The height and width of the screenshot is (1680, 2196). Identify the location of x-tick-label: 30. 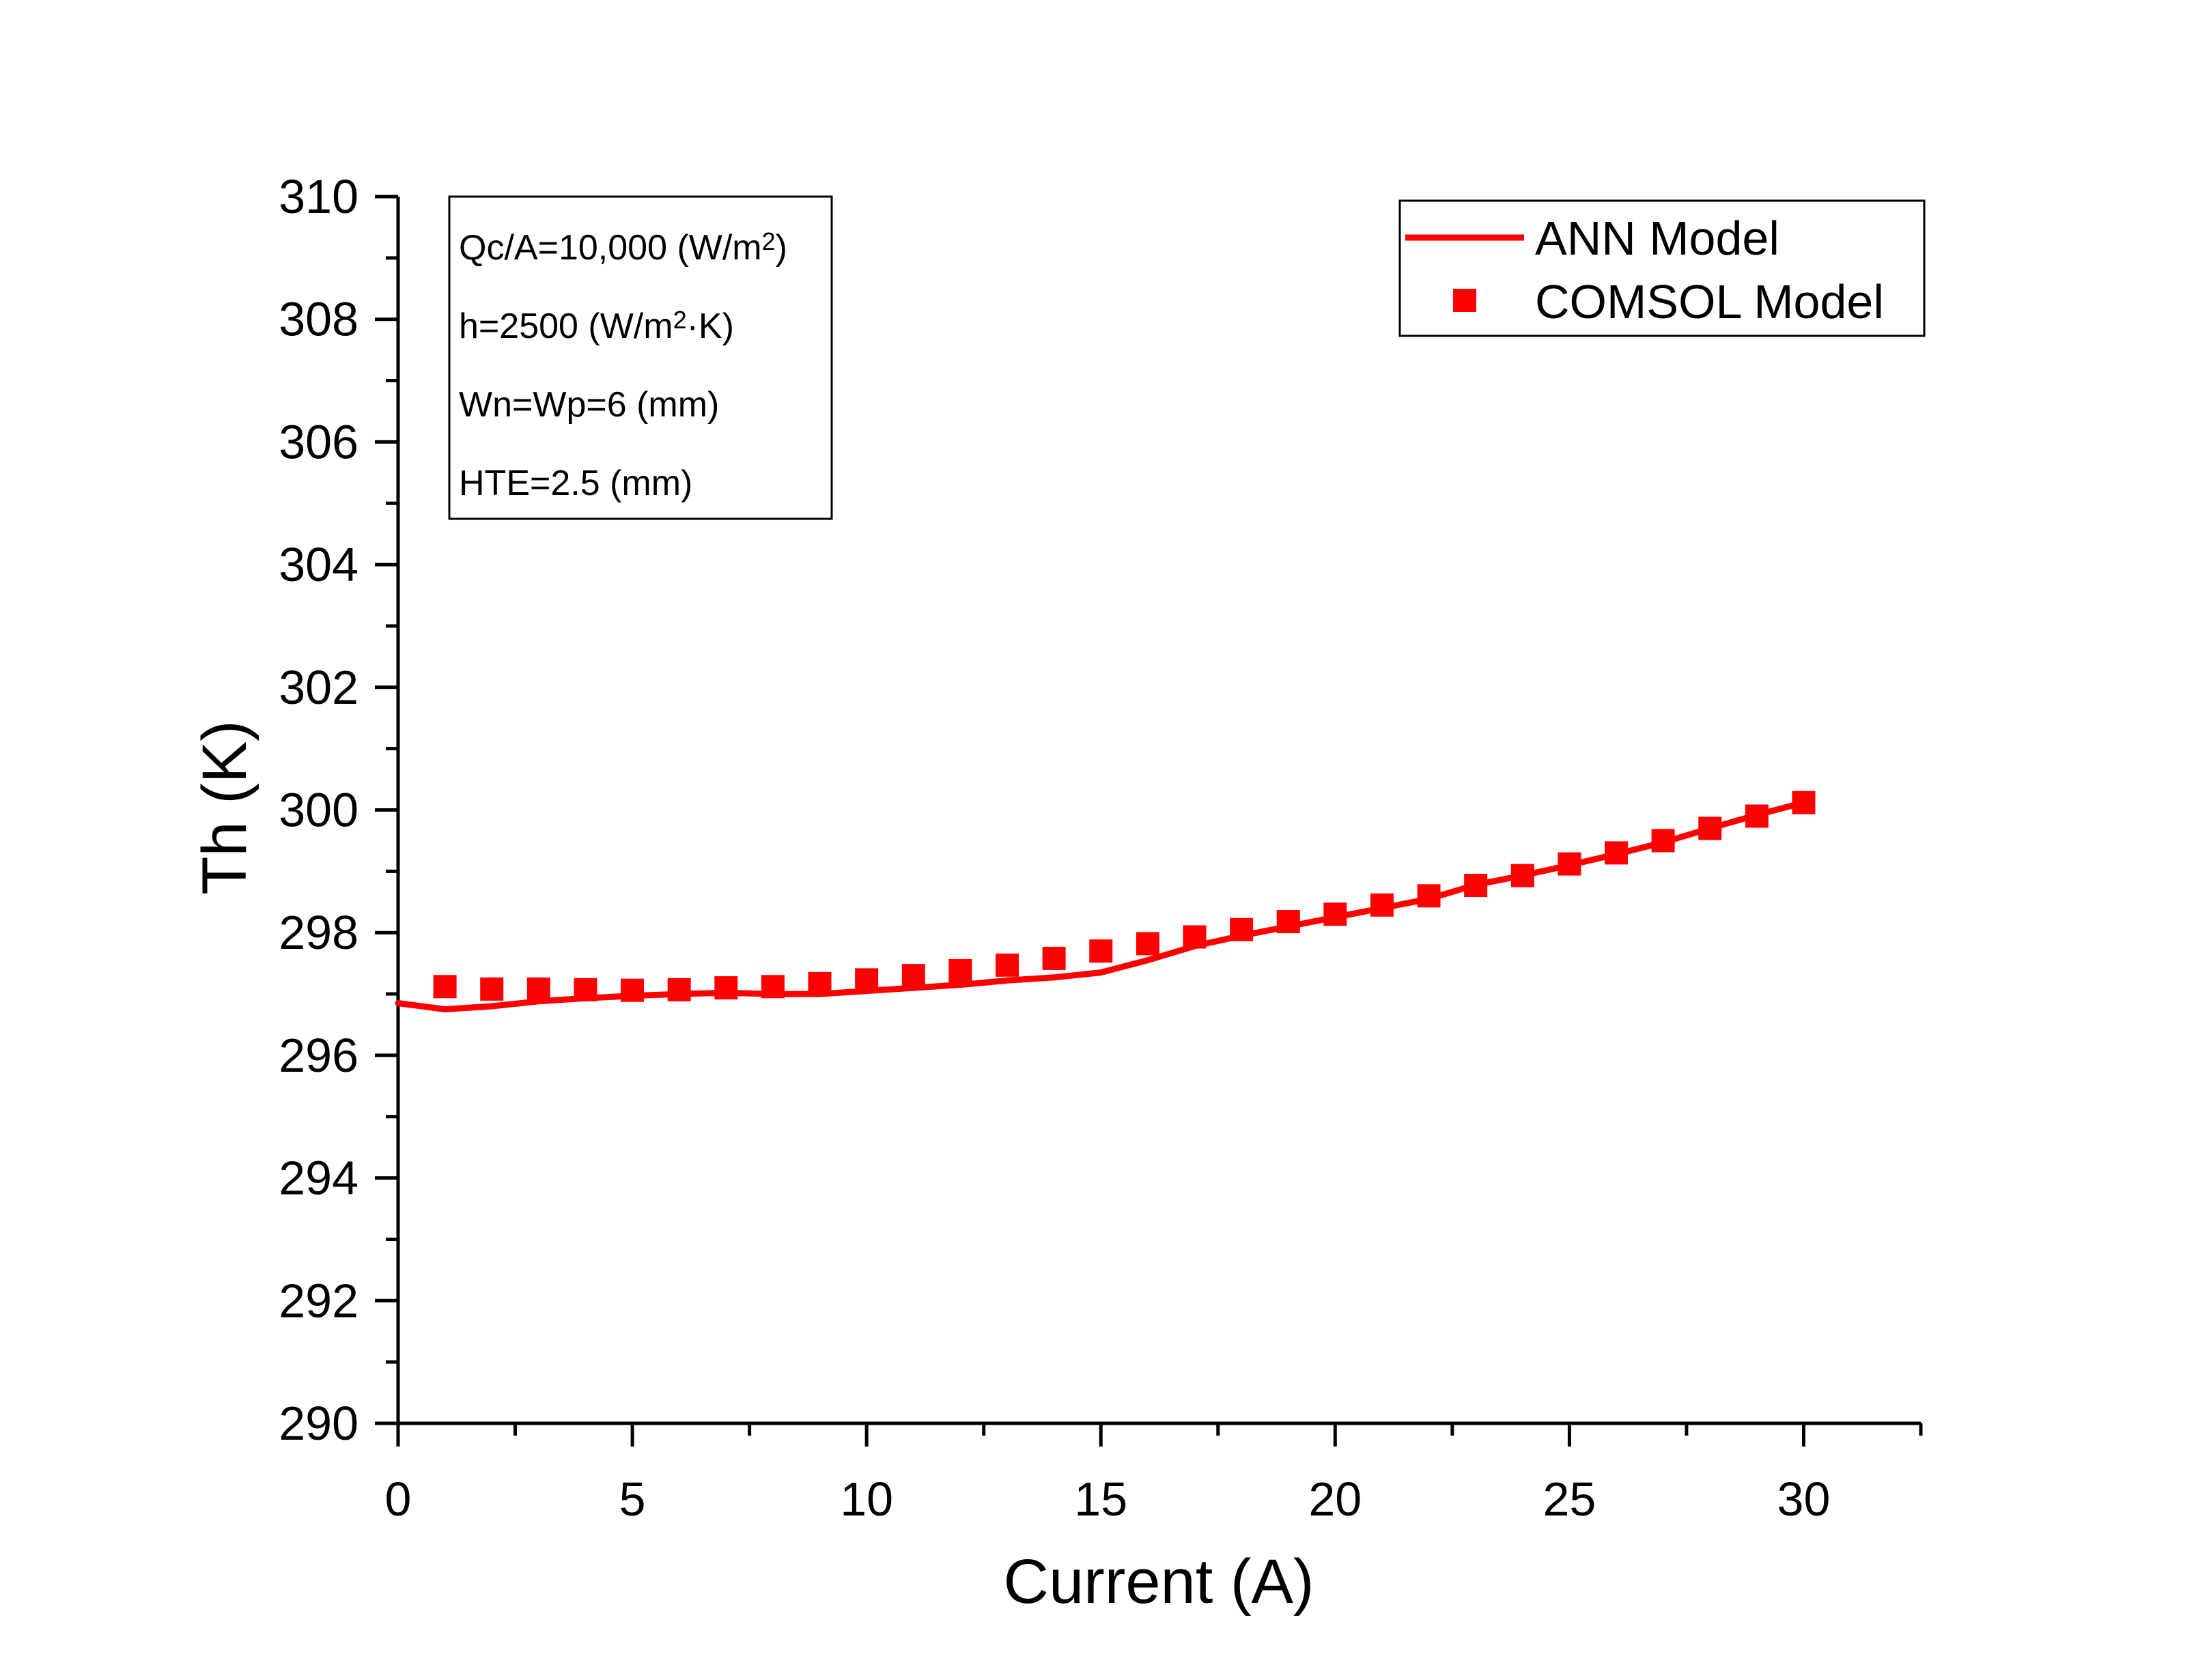
(1804, 1499).